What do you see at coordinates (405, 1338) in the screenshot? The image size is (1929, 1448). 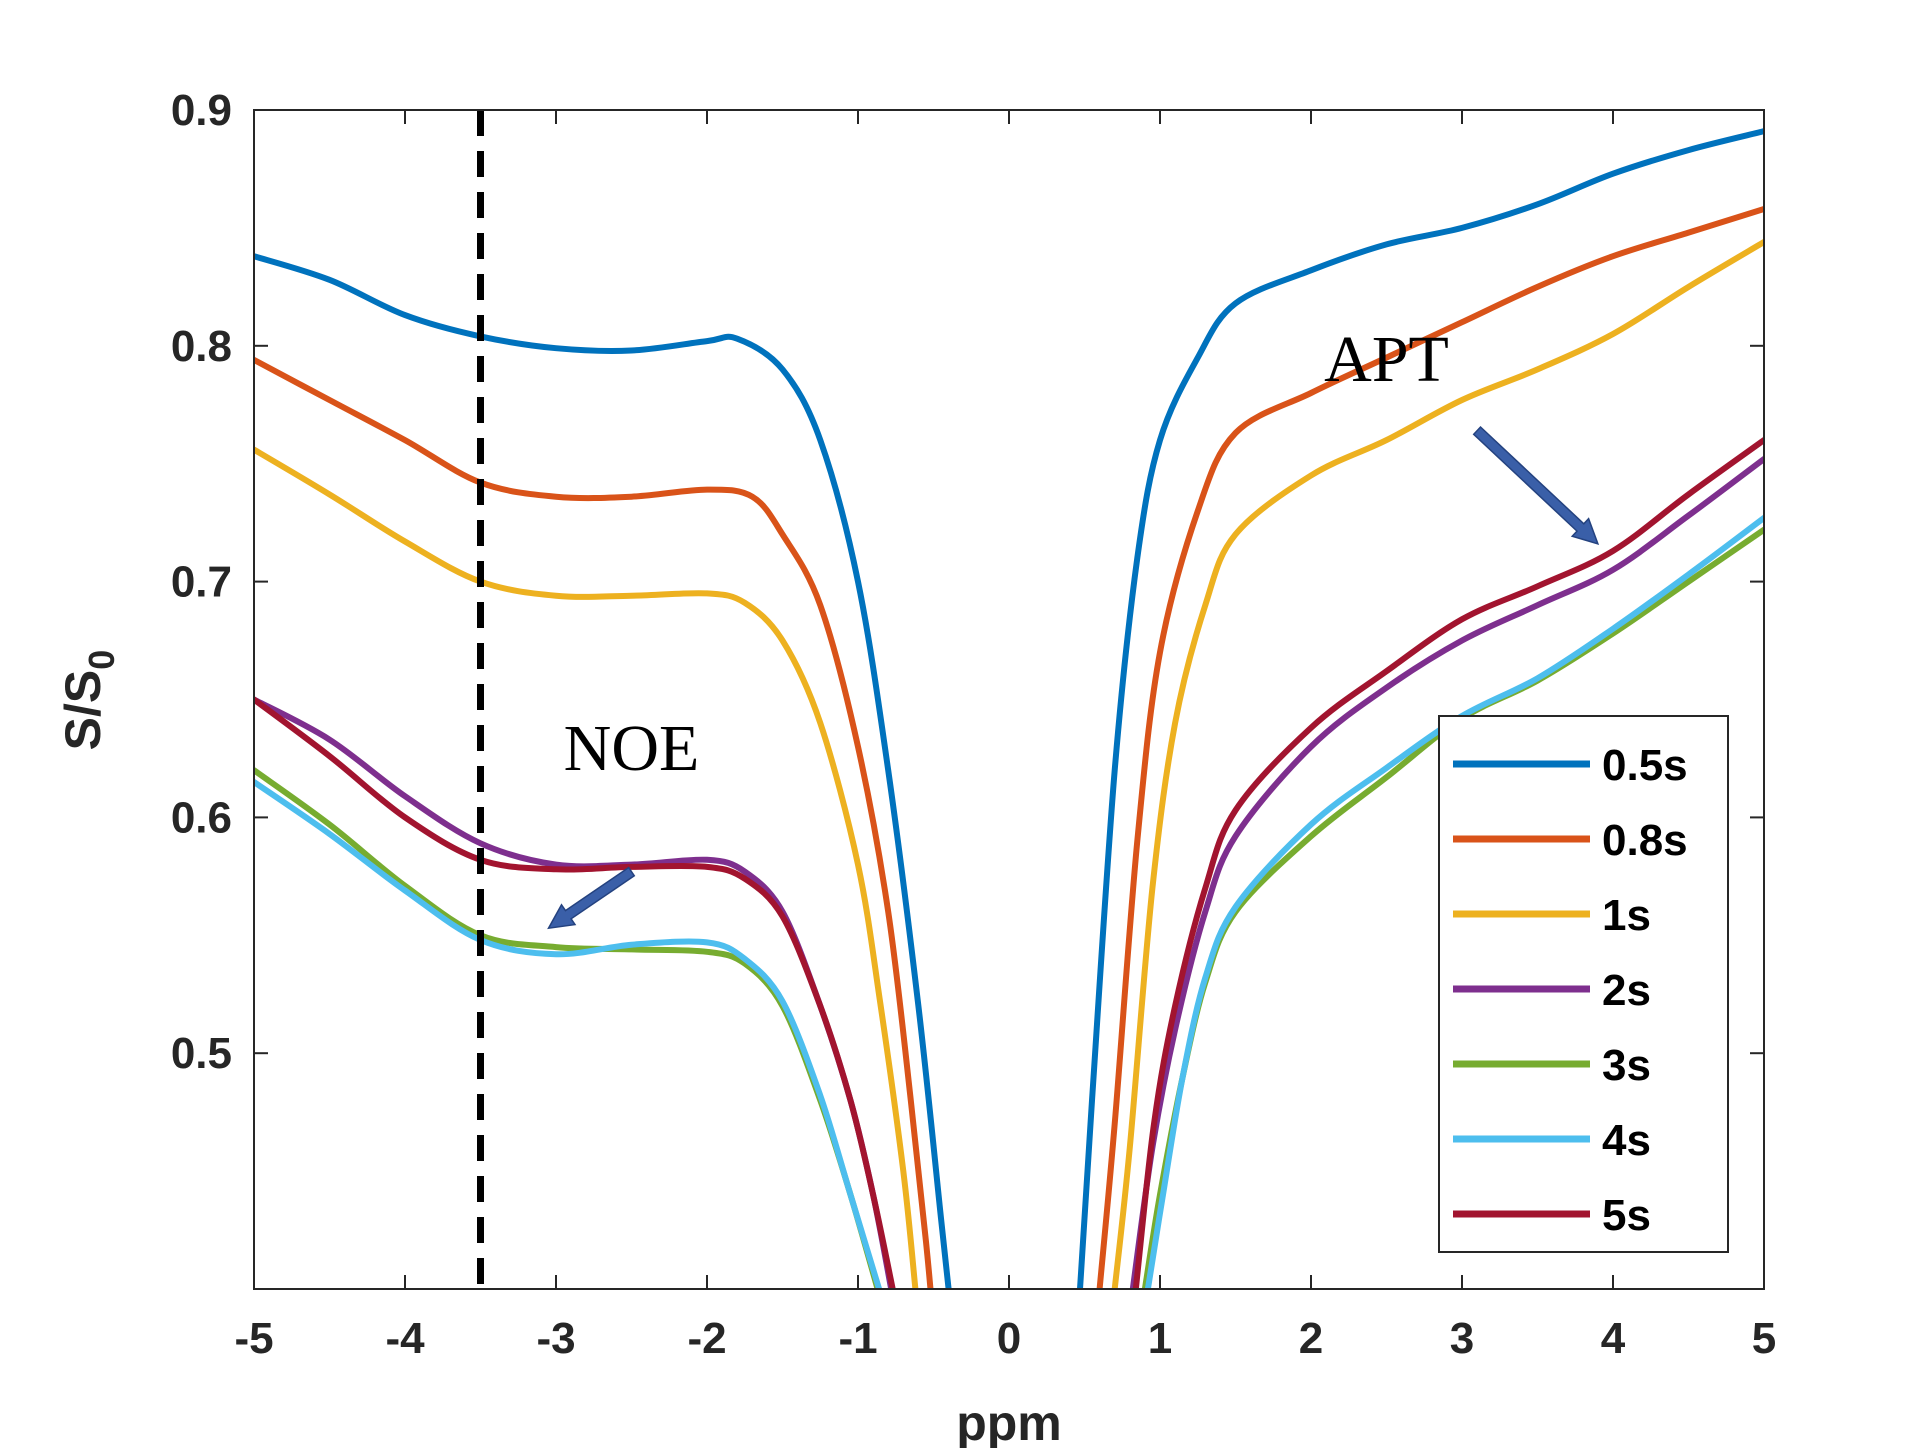 I see `x-tick-label: -4` at bounding box center [405, 1338].